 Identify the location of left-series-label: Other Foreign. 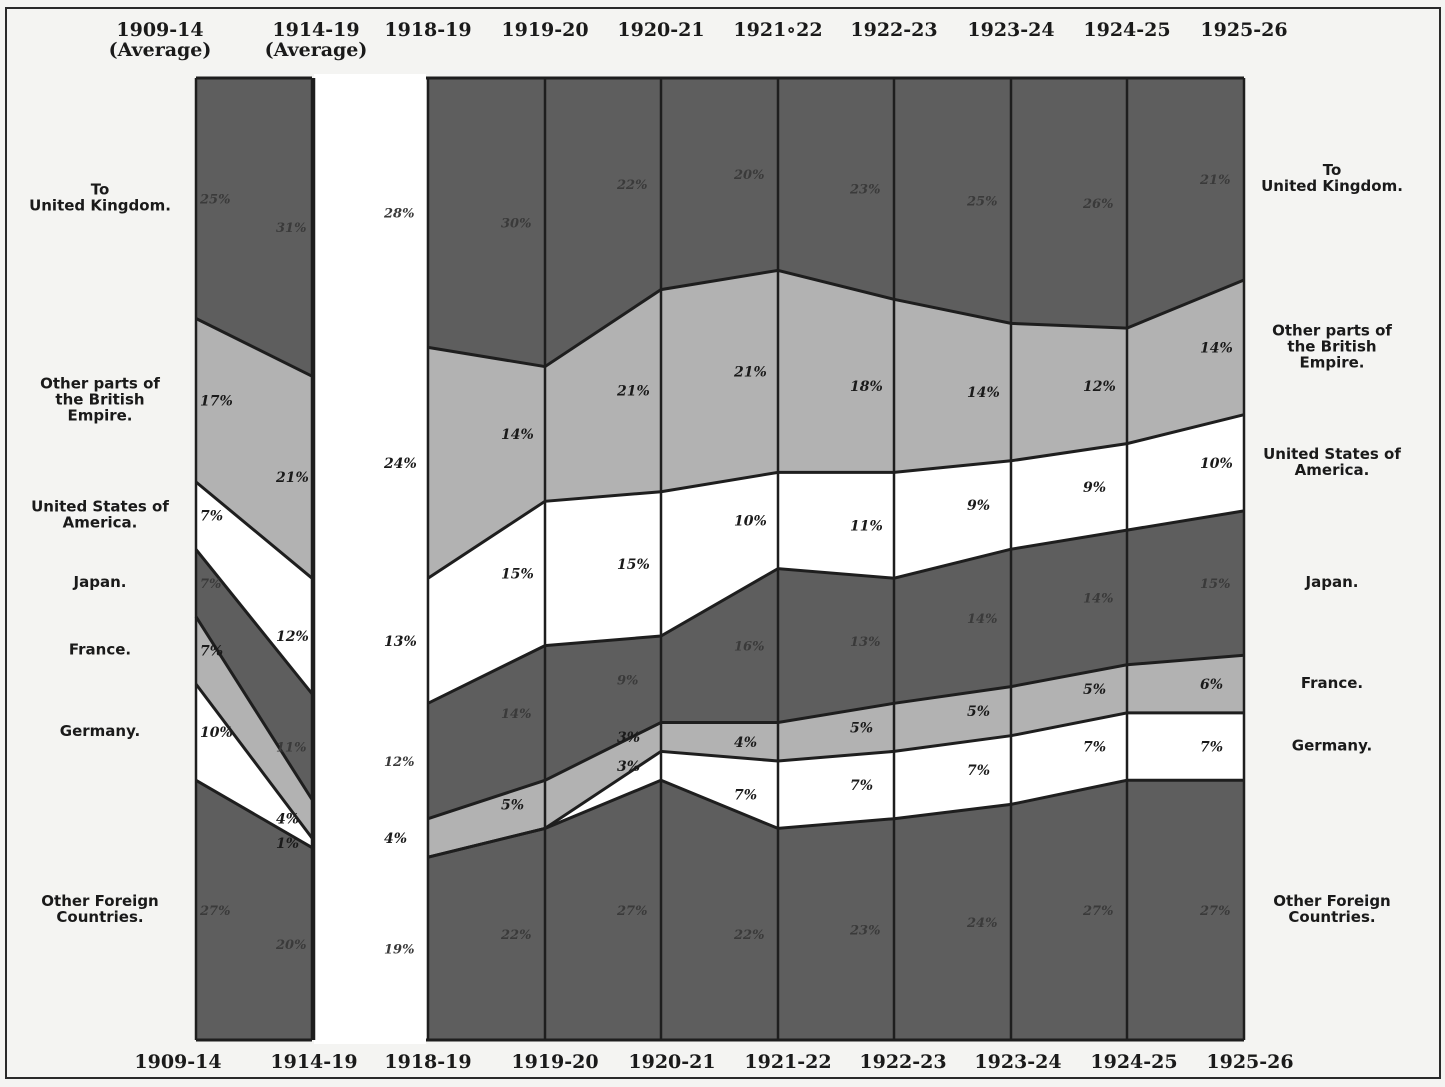
(99, 901).